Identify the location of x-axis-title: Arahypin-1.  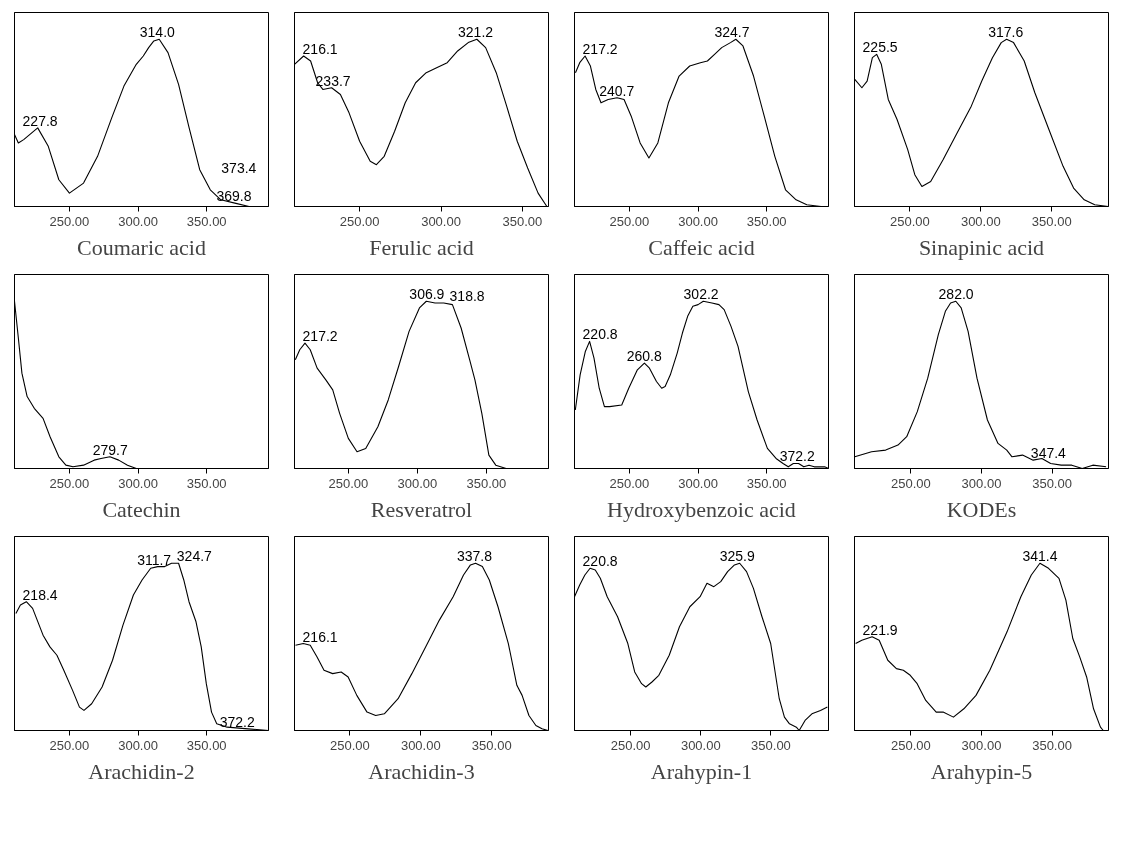
(701, 771).